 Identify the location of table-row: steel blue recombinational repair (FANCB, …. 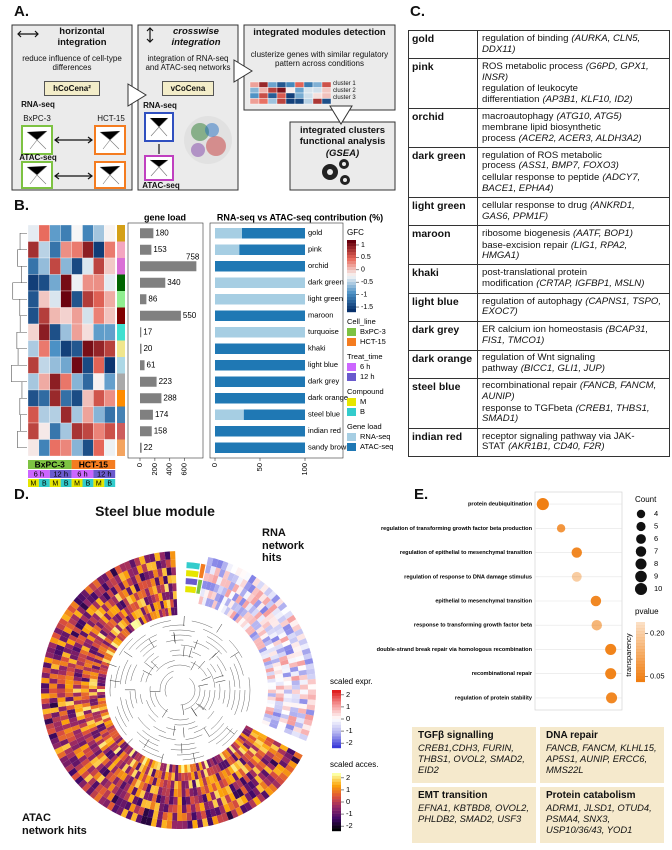
(539, 402).